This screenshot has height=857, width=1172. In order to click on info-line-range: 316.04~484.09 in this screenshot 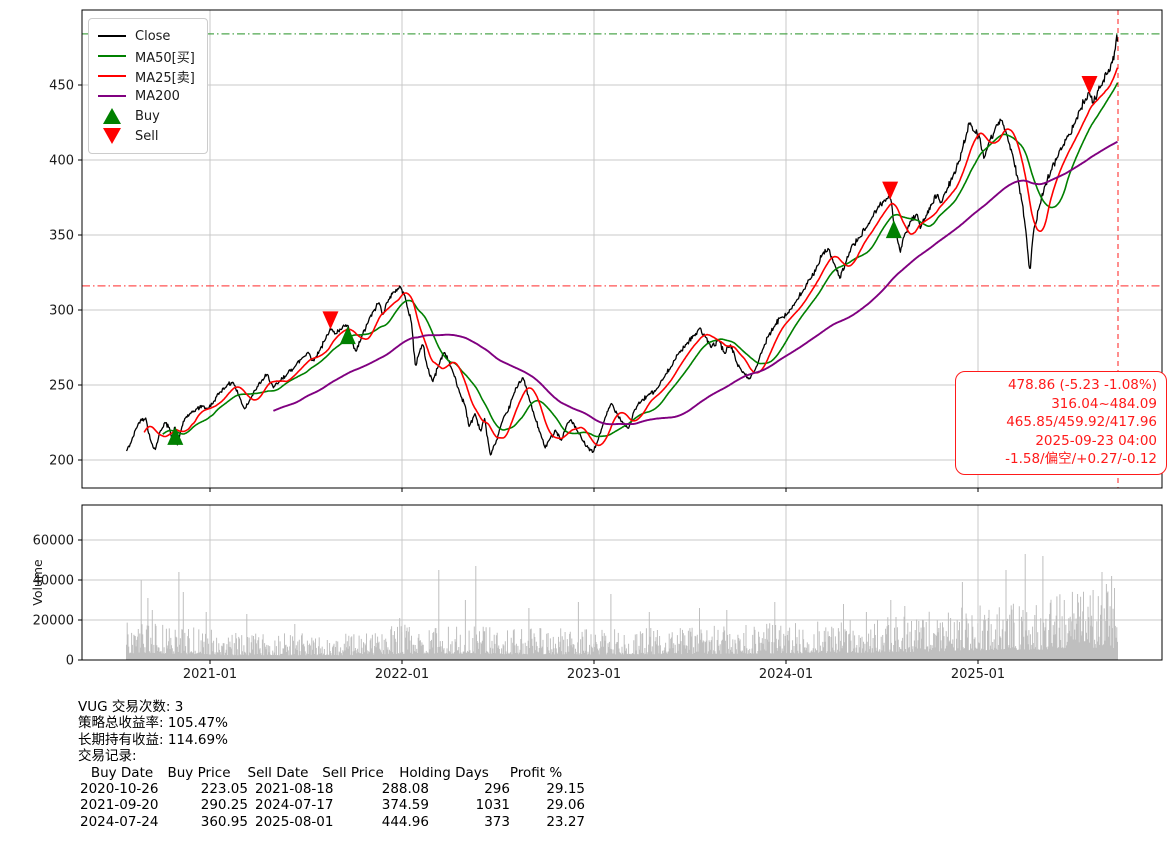, I will do `click(1104, 403)`.